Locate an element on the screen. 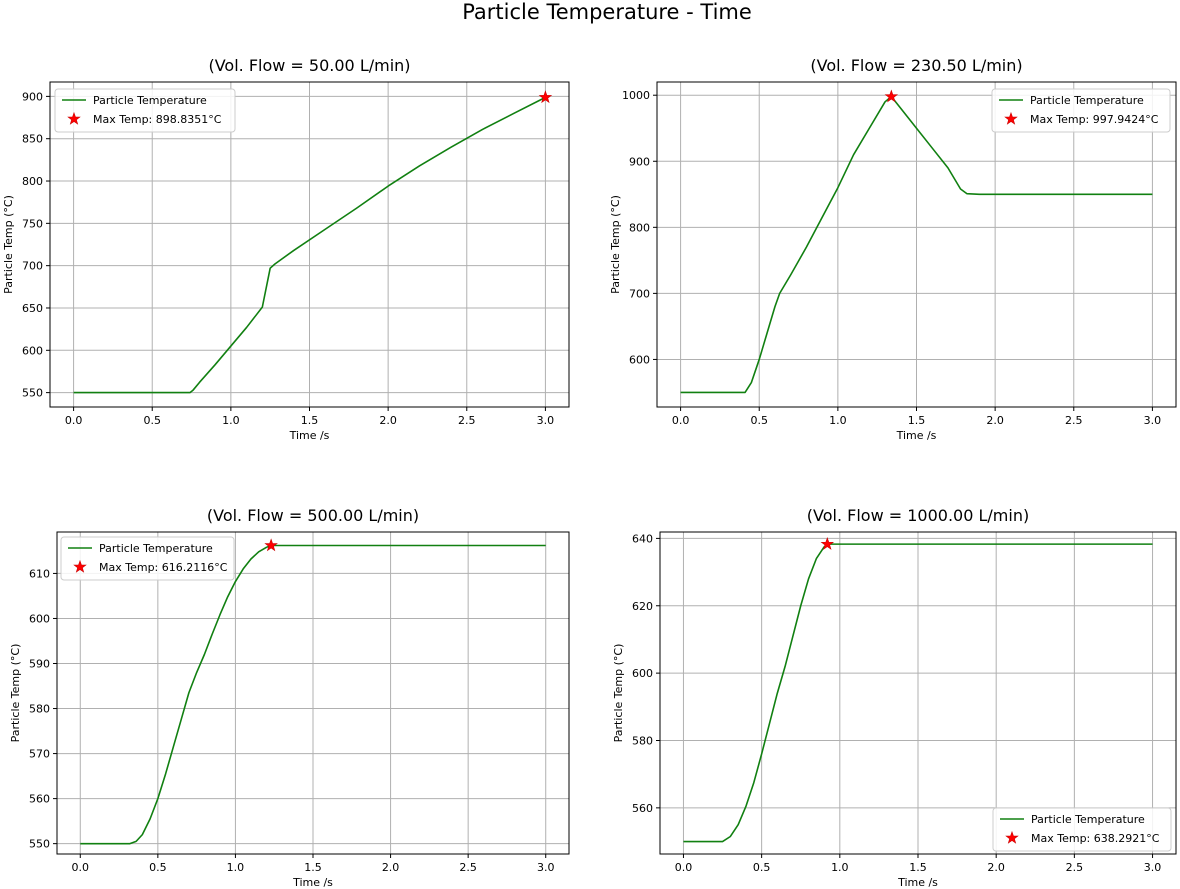 This screenshot has width=1180, height=889. legend-label: Max Temp: 997.9424°C is located at coordinates (1094, 119).